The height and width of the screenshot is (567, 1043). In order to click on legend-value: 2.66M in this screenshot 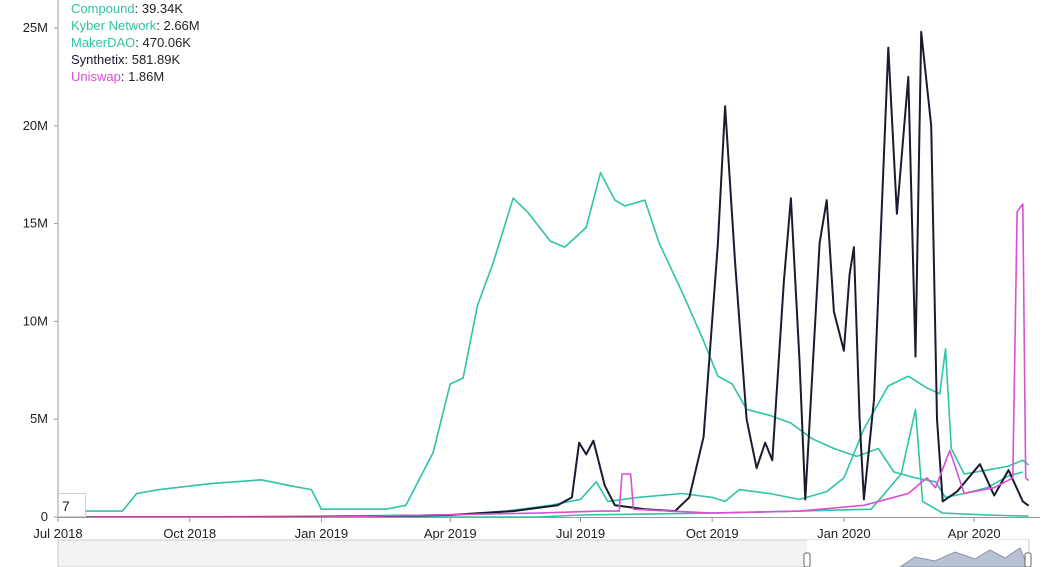, I will do `click(181, 25)`.